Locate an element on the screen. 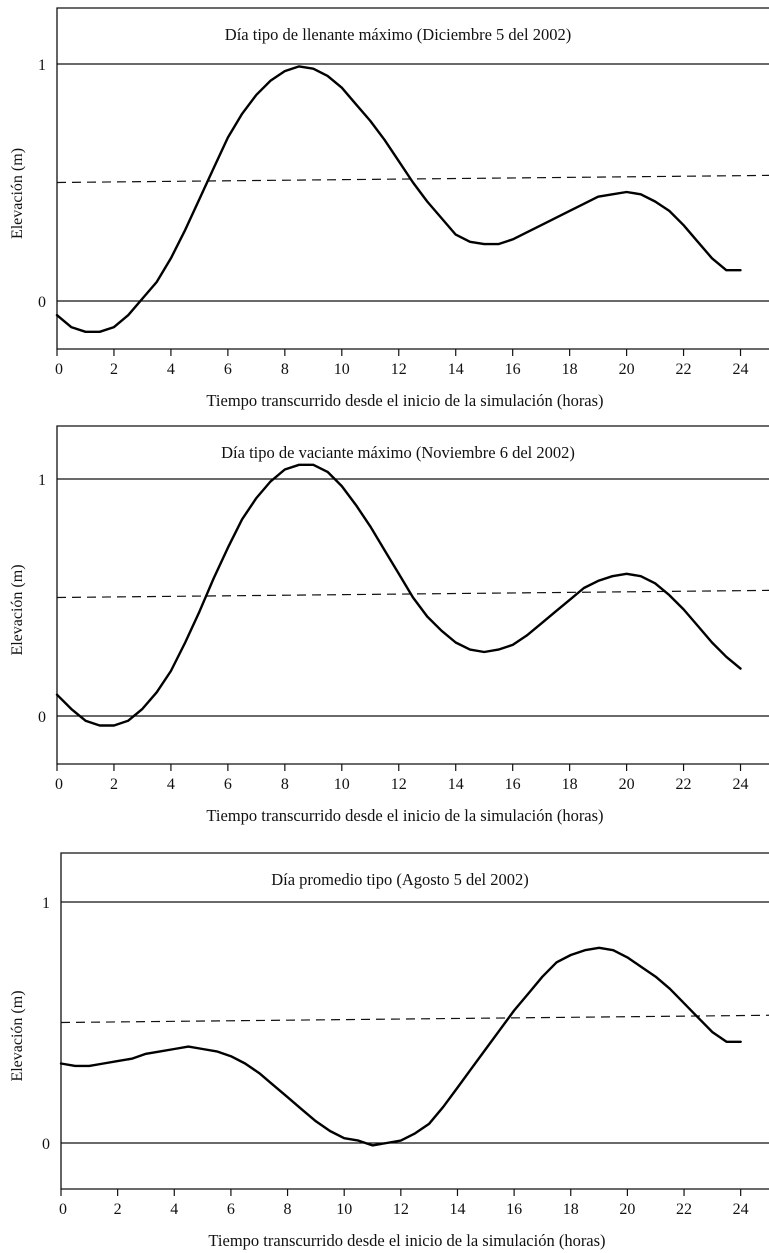 The image size is (769, 1253). chart-title: Día promedio tipo (Agosto 5 del 2002) is located at coordinates (400, 879).